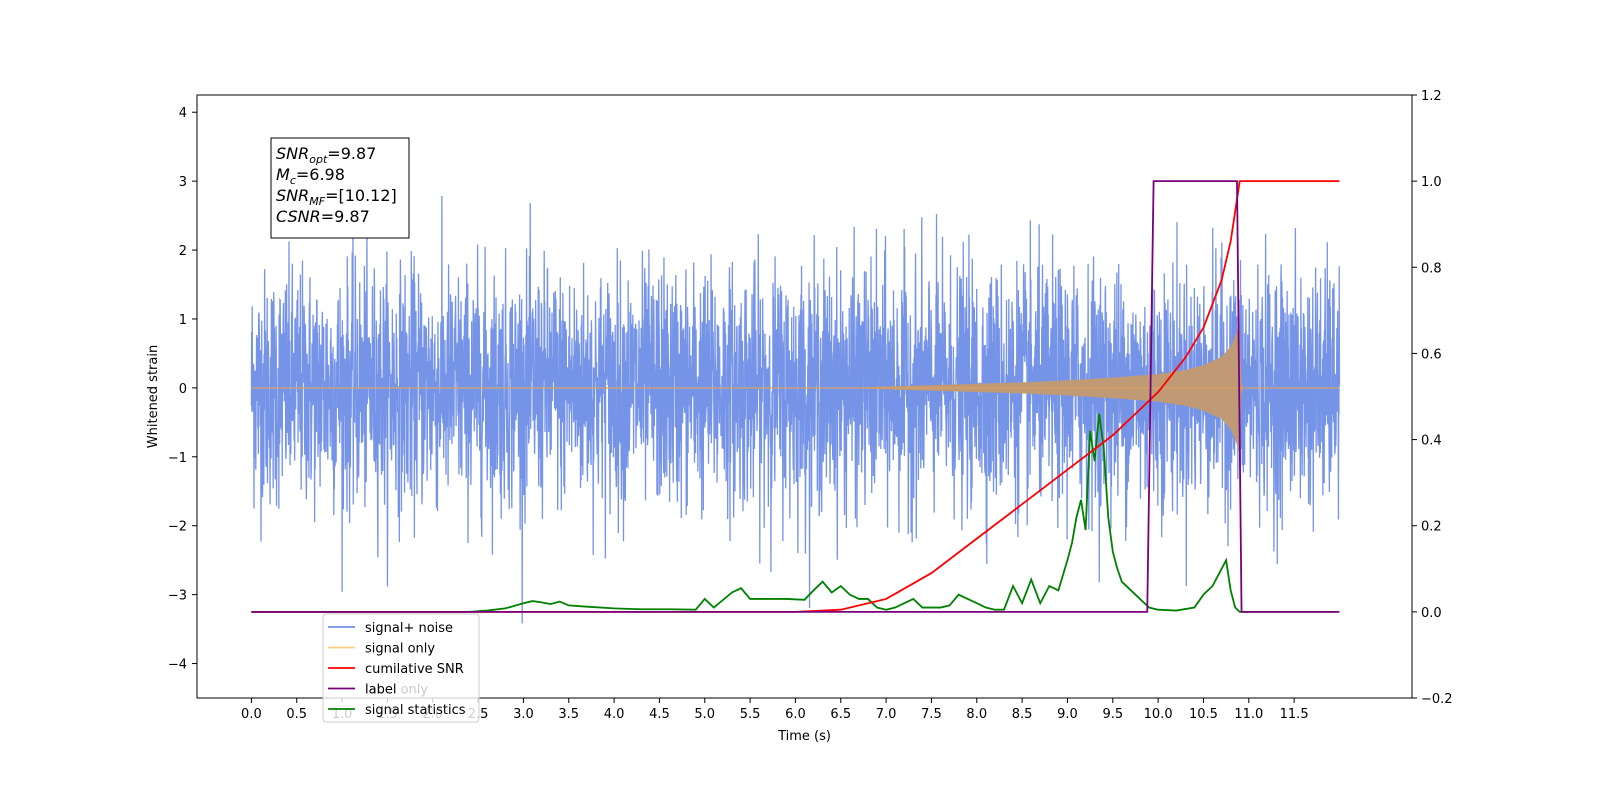 The image size is (1600, 800). Describe the element at coordinates (804, 736) in the screenshot. I see `x-axis-label: Time (s)` at that location.